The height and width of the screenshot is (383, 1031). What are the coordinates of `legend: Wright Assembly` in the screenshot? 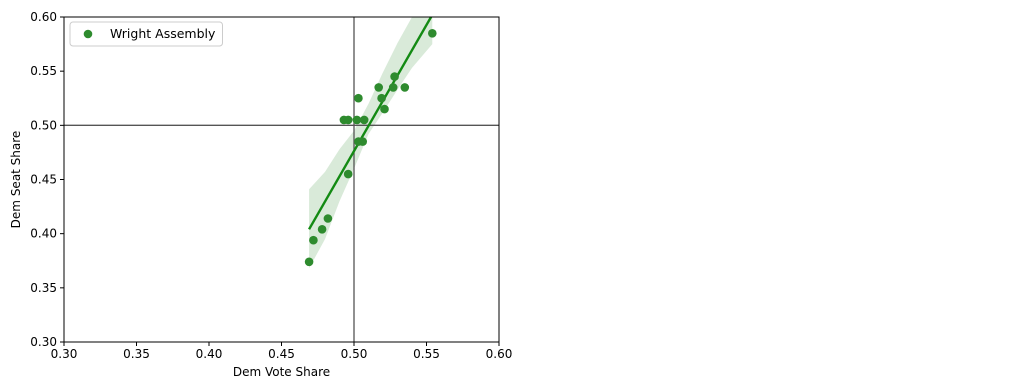 It's located at (146, 34).